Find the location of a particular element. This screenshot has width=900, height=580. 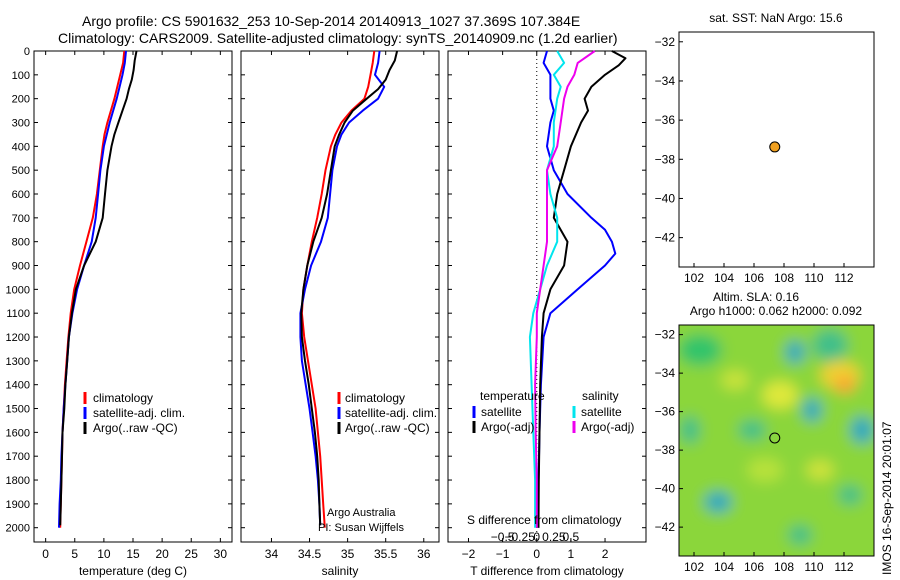

depth-tick-label: 1400 is located at coordinates (18, 386).